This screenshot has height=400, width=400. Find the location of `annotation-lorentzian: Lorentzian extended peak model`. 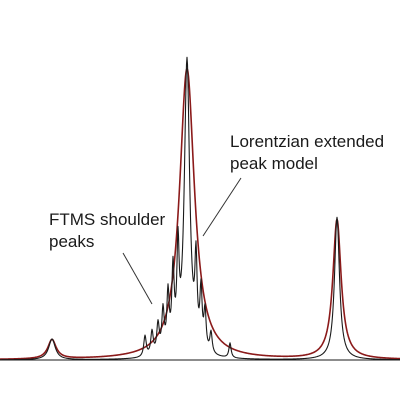

annotation-lorentzian: Lorentzian extended peak model is located at coordinates (309, 152).